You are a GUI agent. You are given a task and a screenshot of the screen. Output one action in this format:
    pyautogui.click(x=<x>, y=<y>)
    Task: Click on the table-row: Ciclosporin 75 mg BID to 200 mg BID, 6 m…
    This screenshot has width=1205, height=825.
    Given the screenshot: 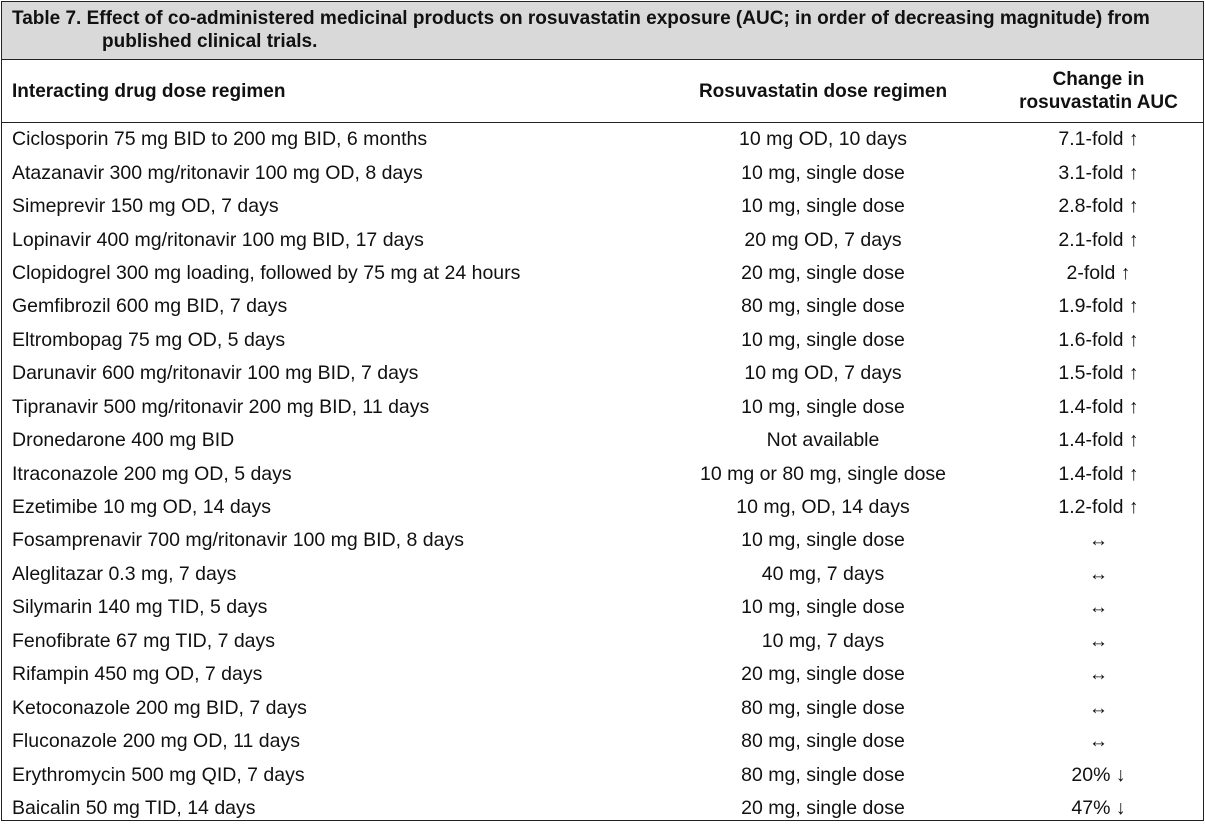 What is the action you would take?
    pyautogui.click(x=602, y=140)
    